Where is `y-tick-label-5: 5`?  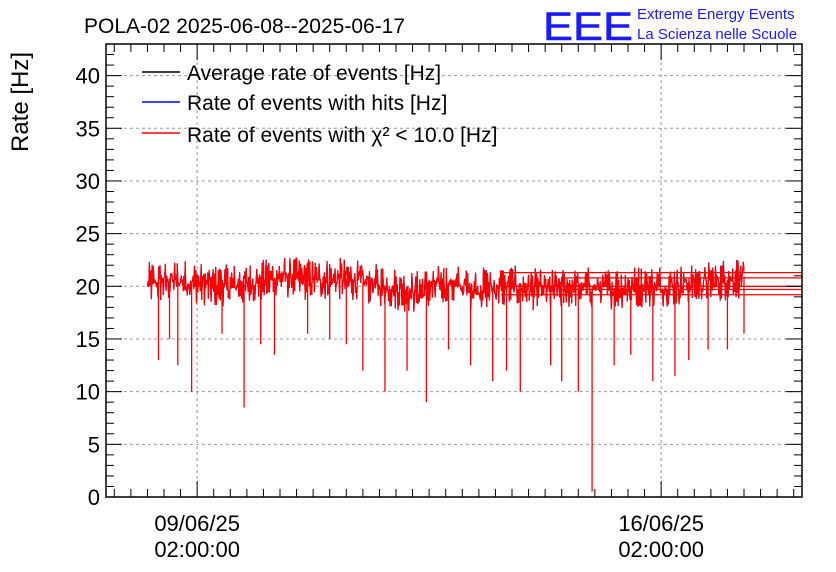
y-tick-label-5: 5 is located at coordinates (94, 444).